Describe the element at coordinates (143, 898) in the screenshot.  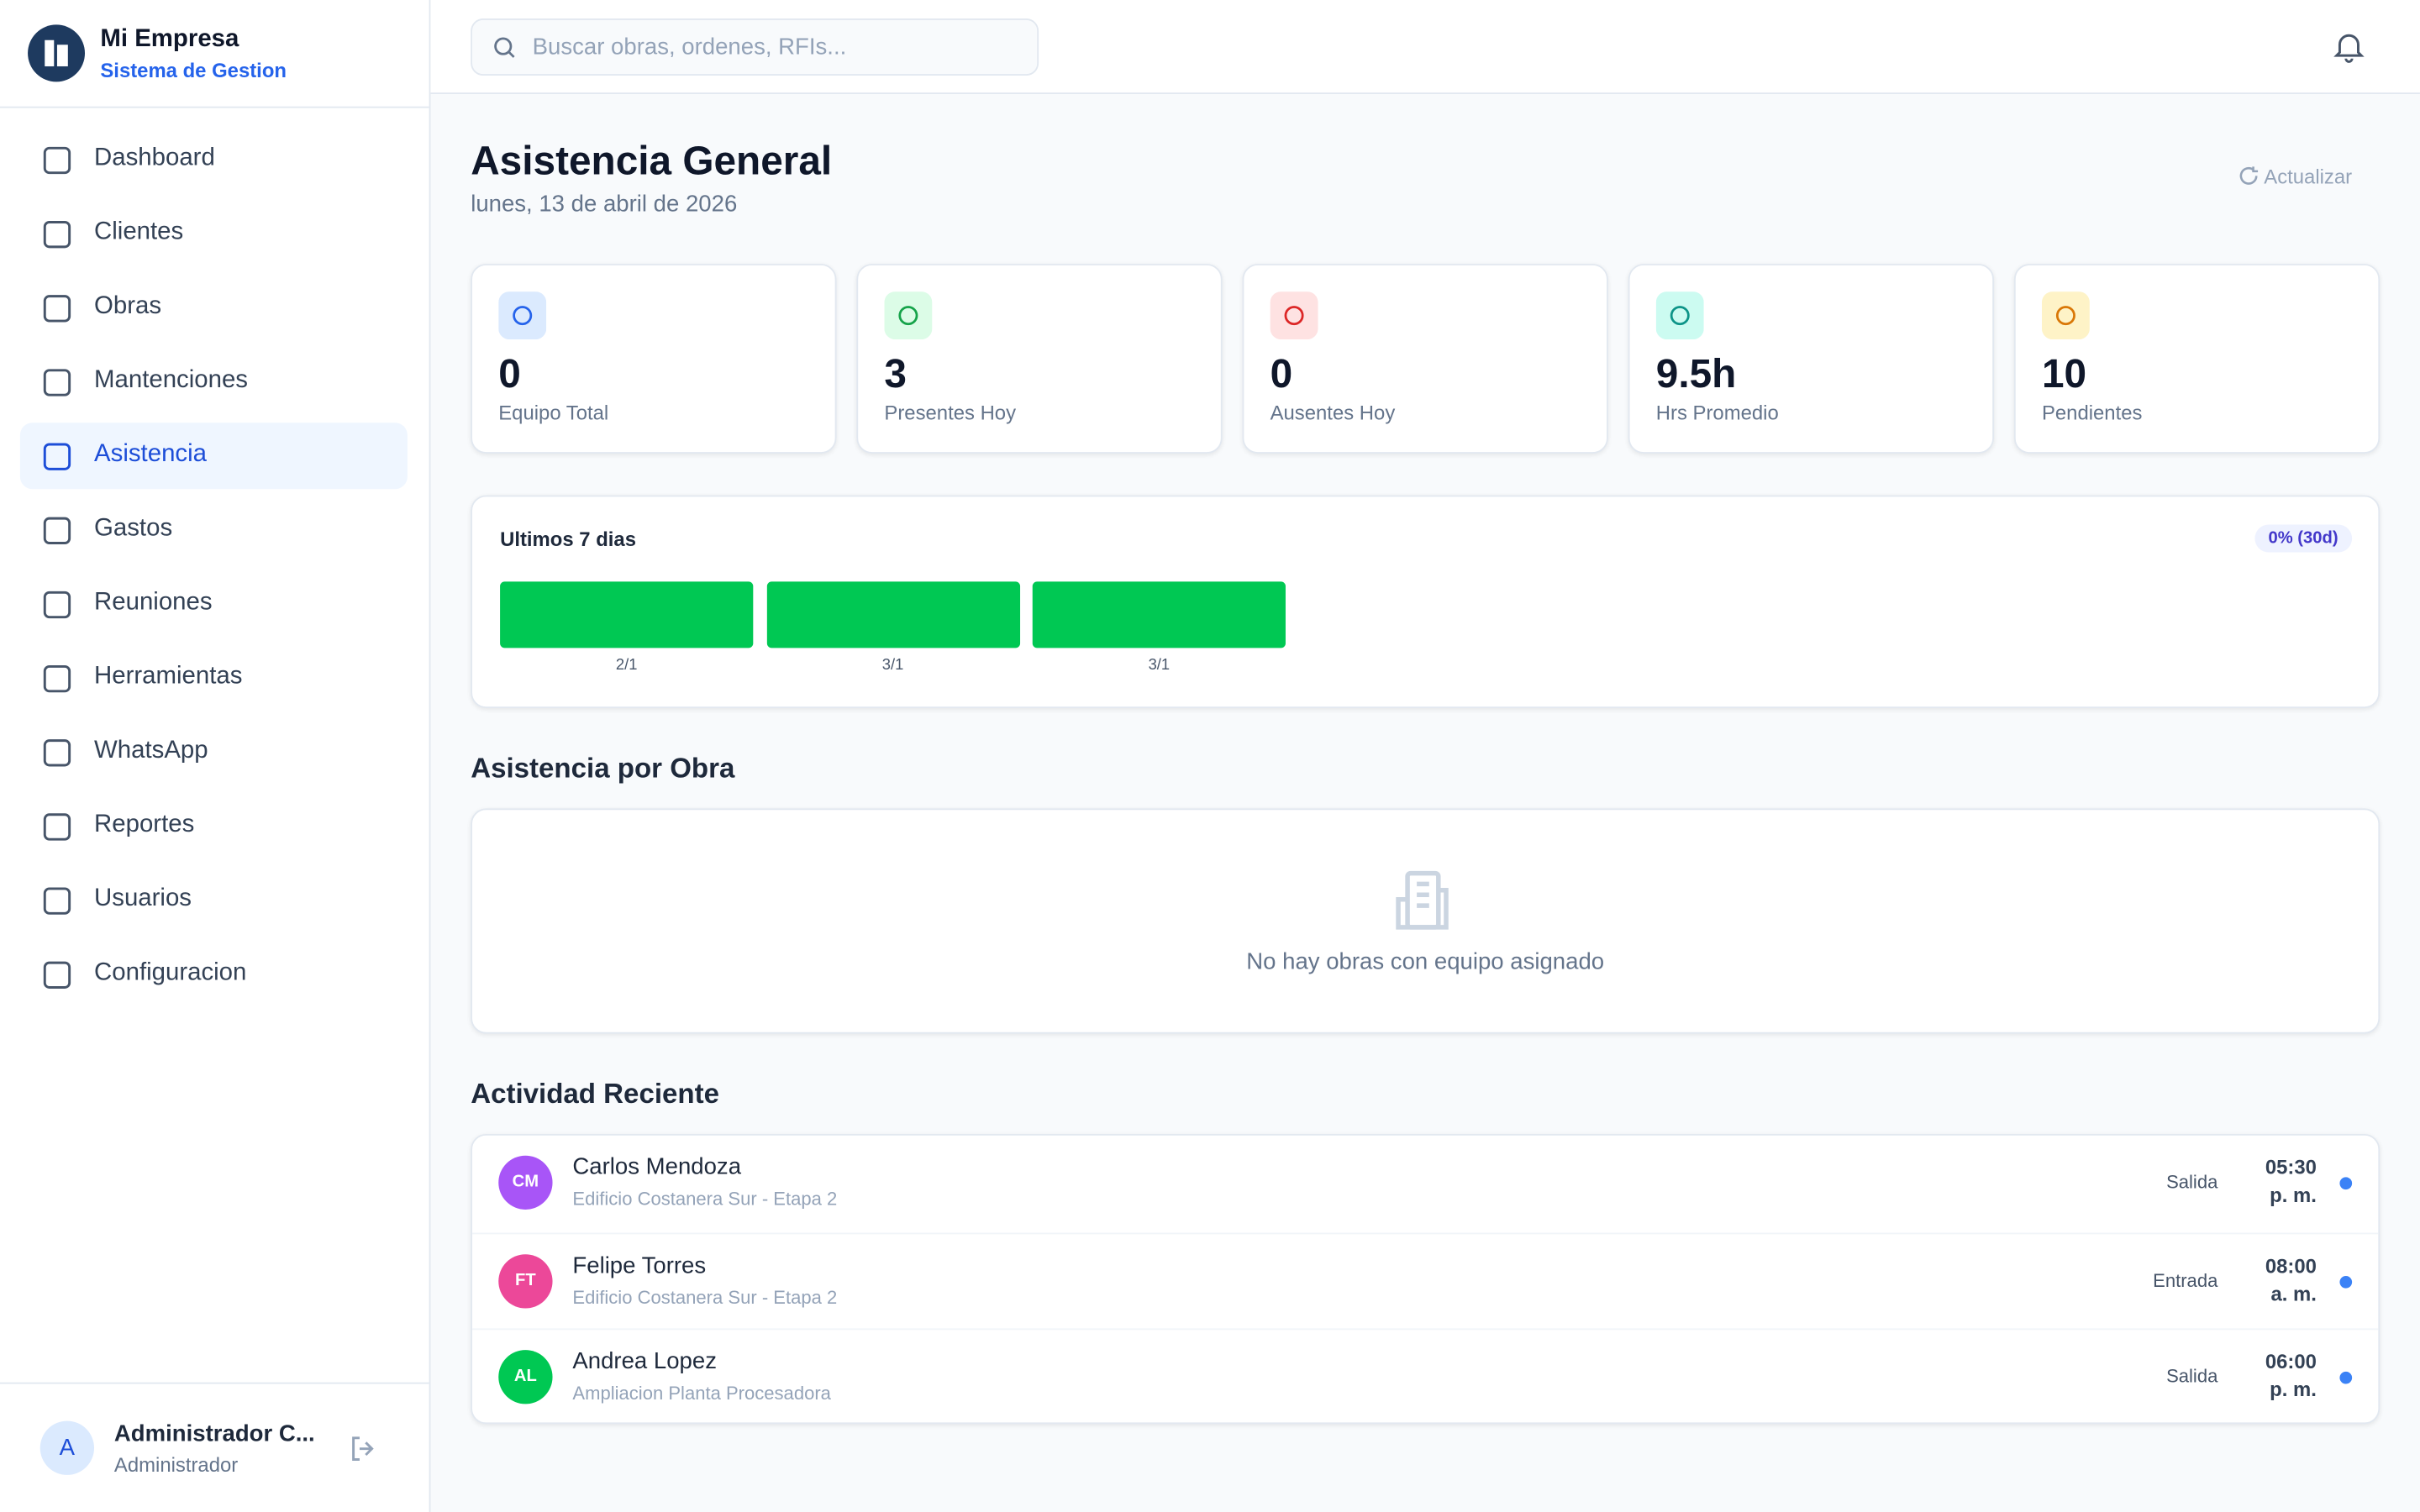
I see `nav-label: Usuarios` at that location.